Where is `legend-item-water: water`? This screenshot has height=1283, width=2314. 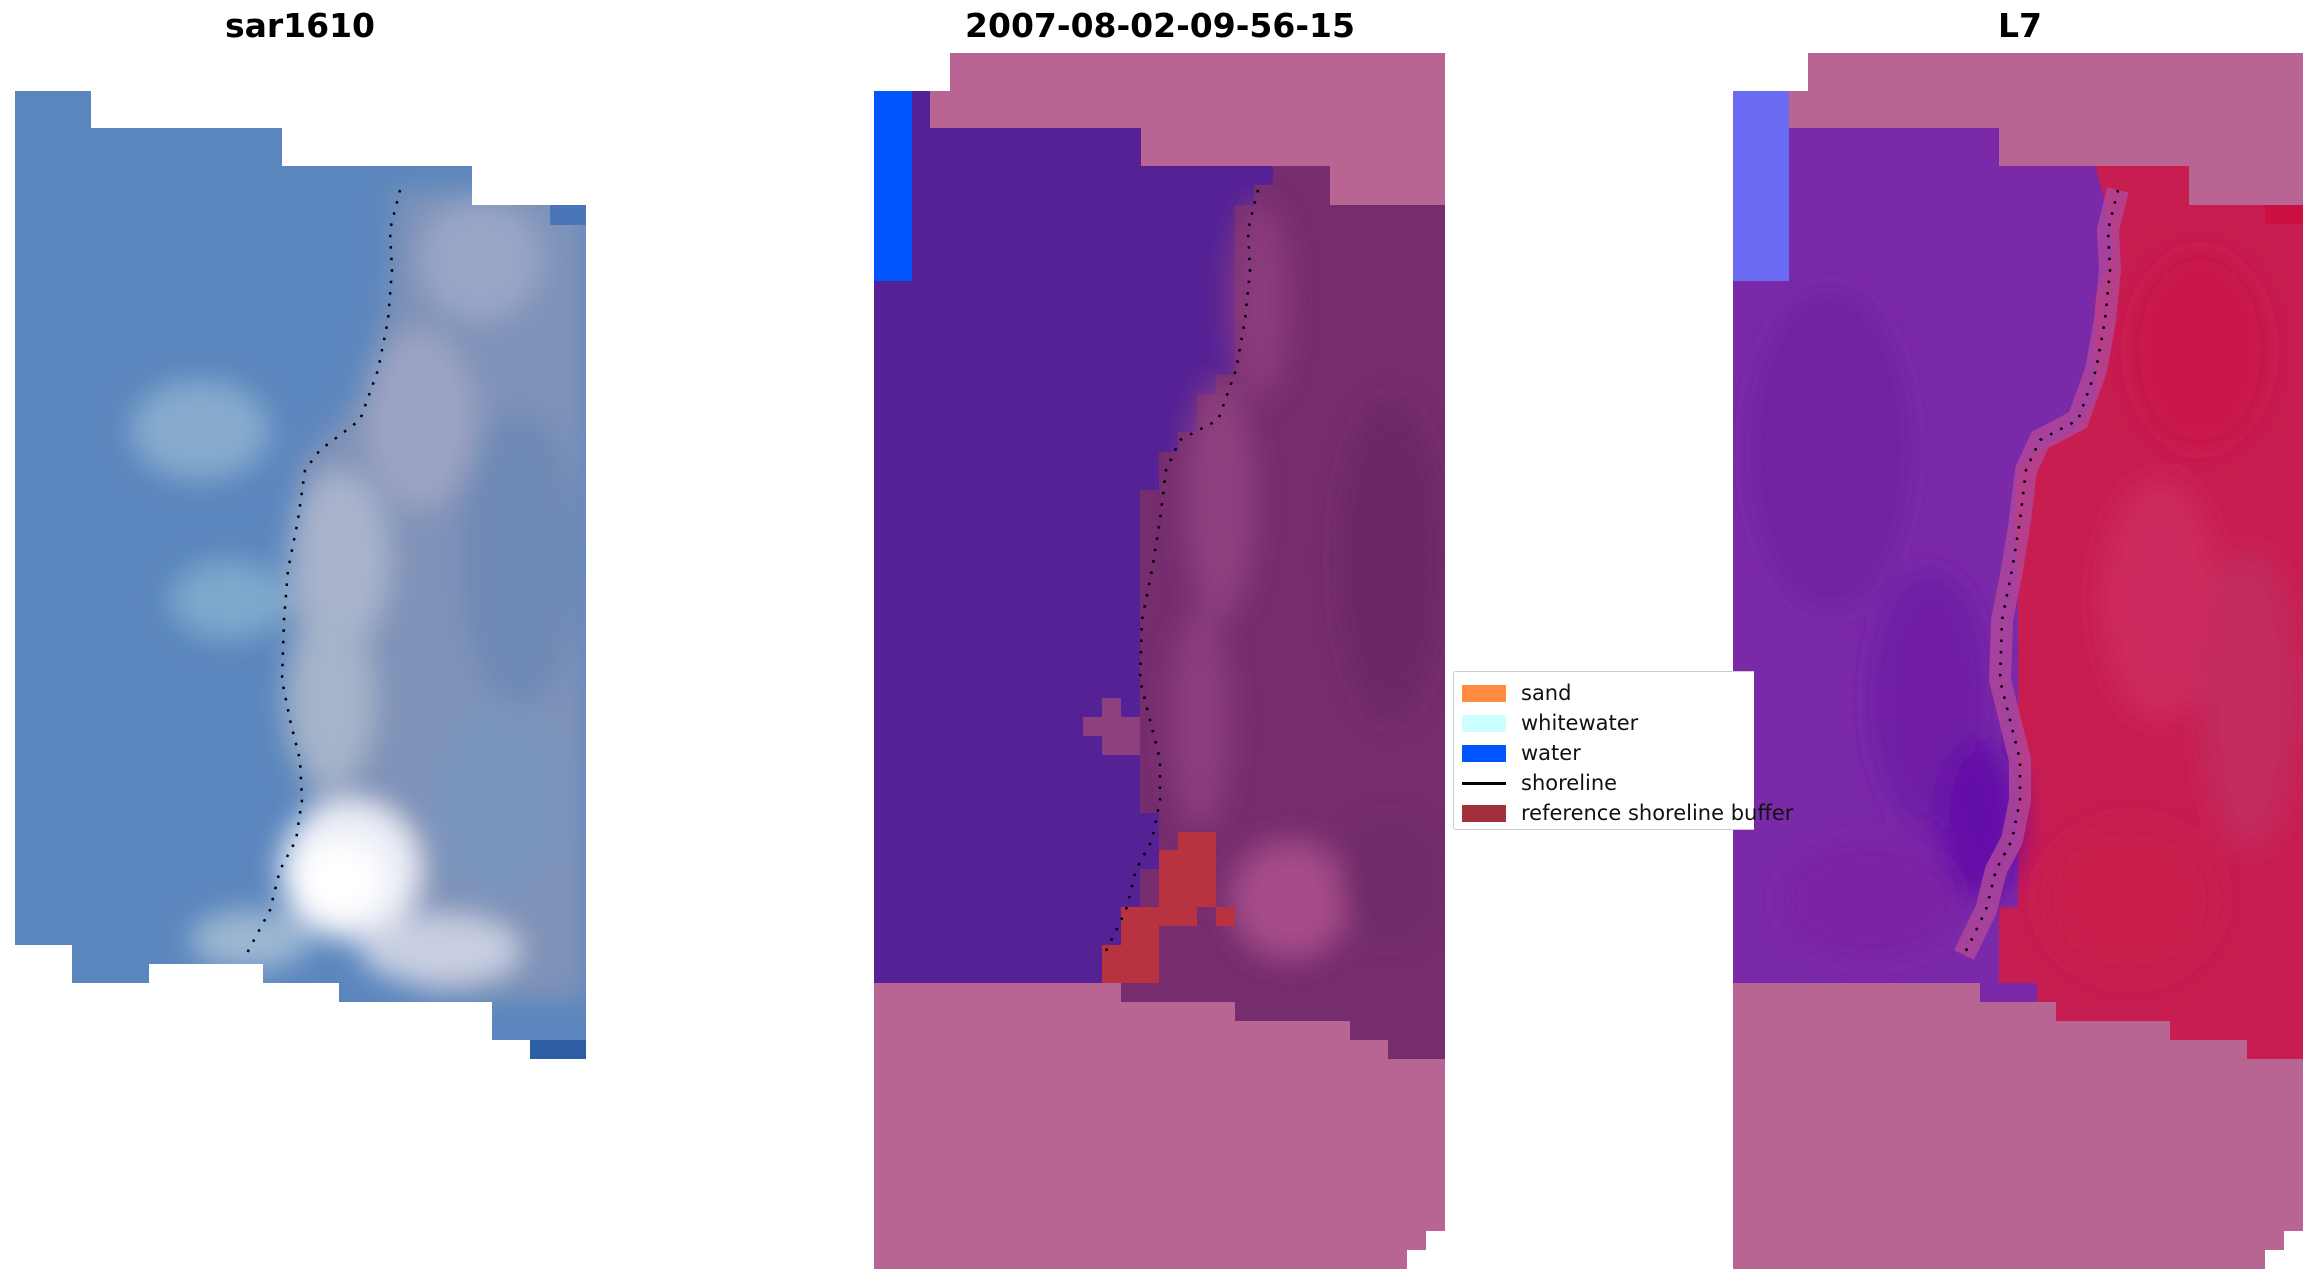
legend-item-water: water is located at coordinates (1521, 753).